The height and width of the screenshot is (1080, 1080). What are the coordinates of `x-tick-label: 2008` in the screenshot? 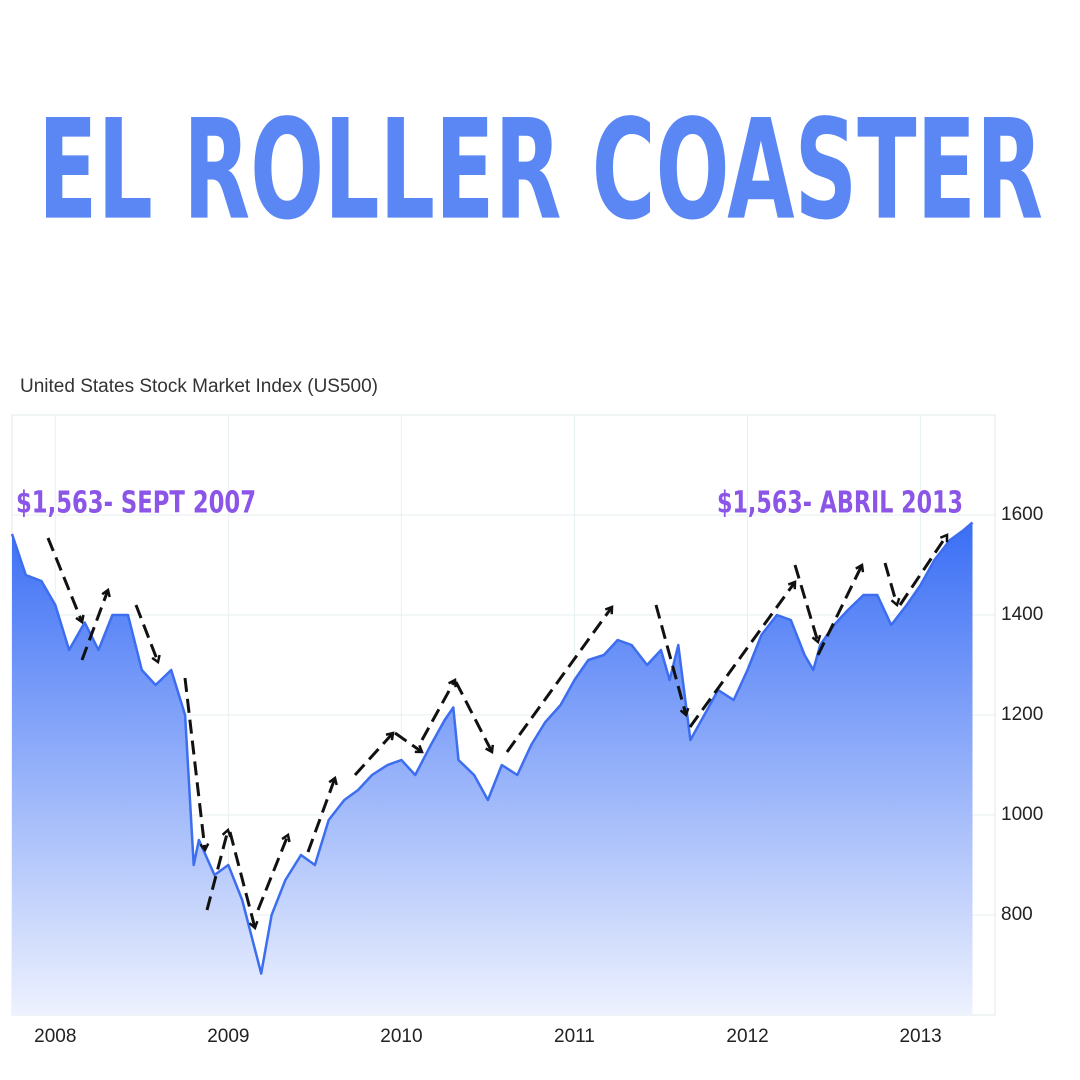 It's located at (55, 1036).